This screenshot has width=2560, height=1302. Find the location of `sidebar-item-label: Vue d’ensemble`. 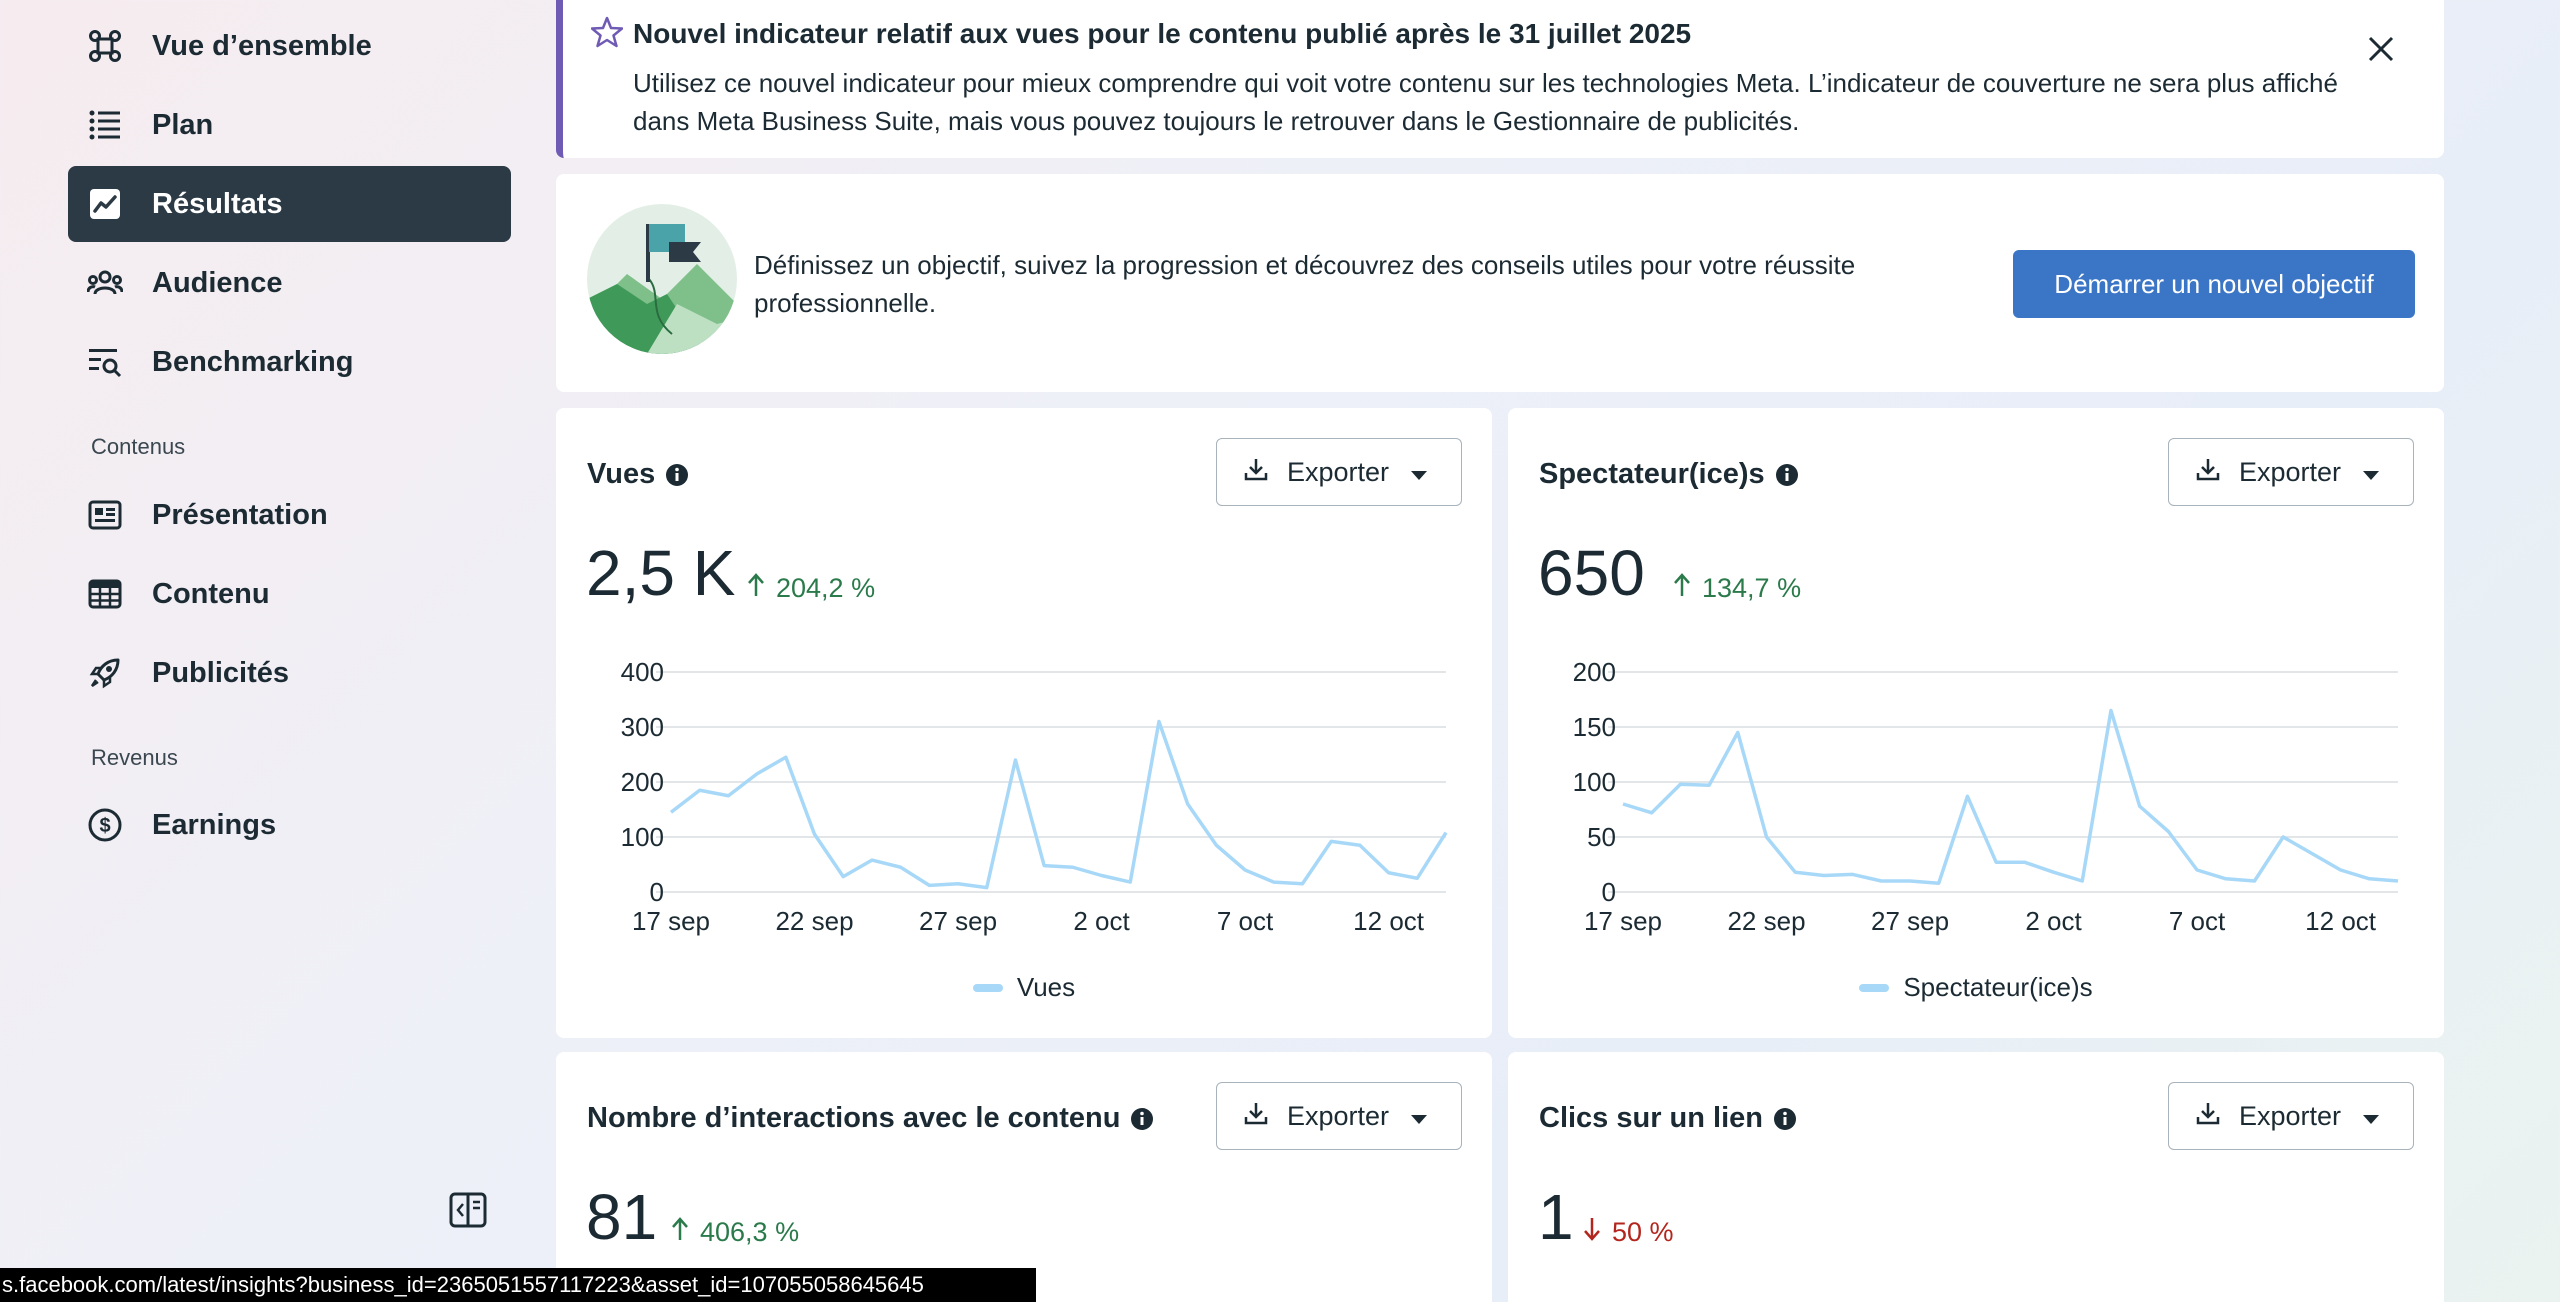

sidebar-item-label: Vue d’ensemble is located at coordinates (262, 45).